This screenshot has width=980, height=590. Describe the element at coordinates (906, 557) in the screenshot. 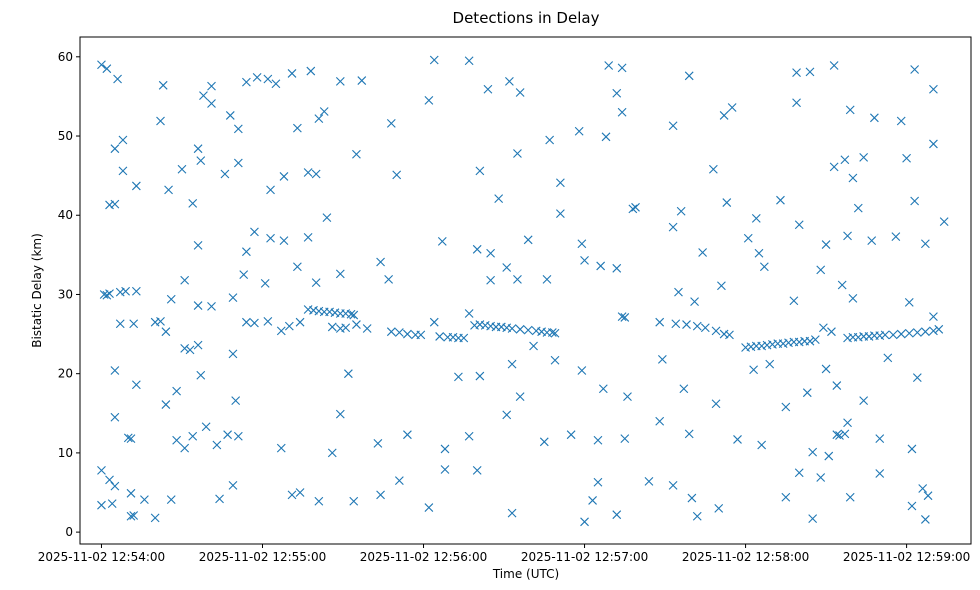

I see `x-tick-label: 2025-11-02 12:59:00` at that location.